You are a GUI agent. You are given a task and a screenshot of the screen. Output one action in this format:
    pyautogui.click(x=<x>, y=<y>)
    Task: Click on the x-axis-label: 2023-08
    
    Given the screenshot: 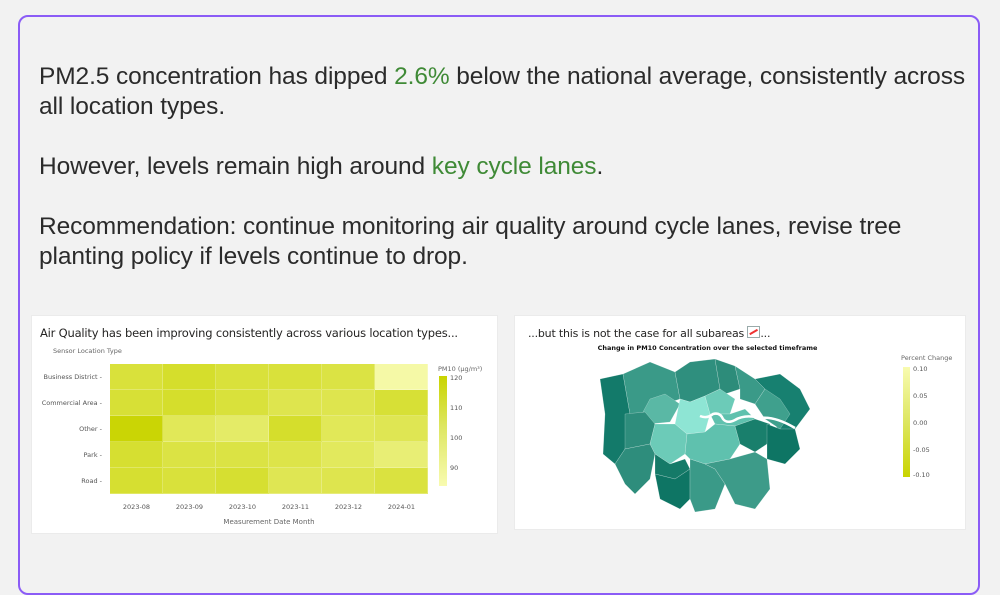 What is the action you would take?
    pyautogui.click(x=136, y=507)
    